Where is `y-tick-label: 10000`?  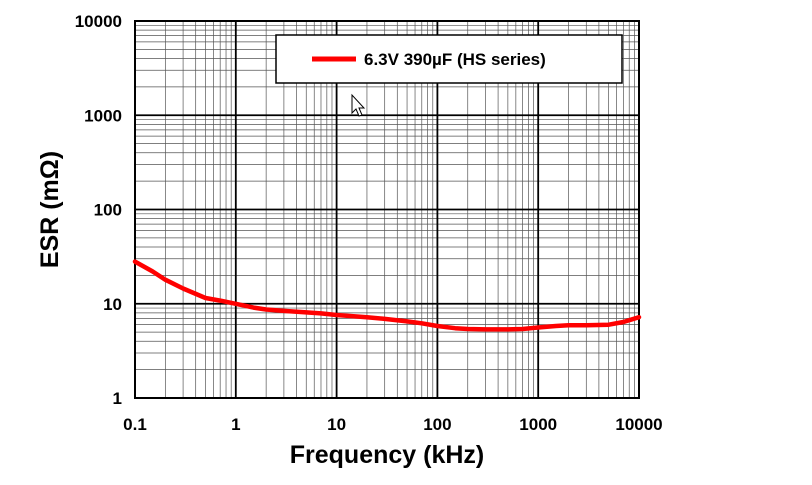 y-tick-label: 10000 is located at coordinates (98, 21).